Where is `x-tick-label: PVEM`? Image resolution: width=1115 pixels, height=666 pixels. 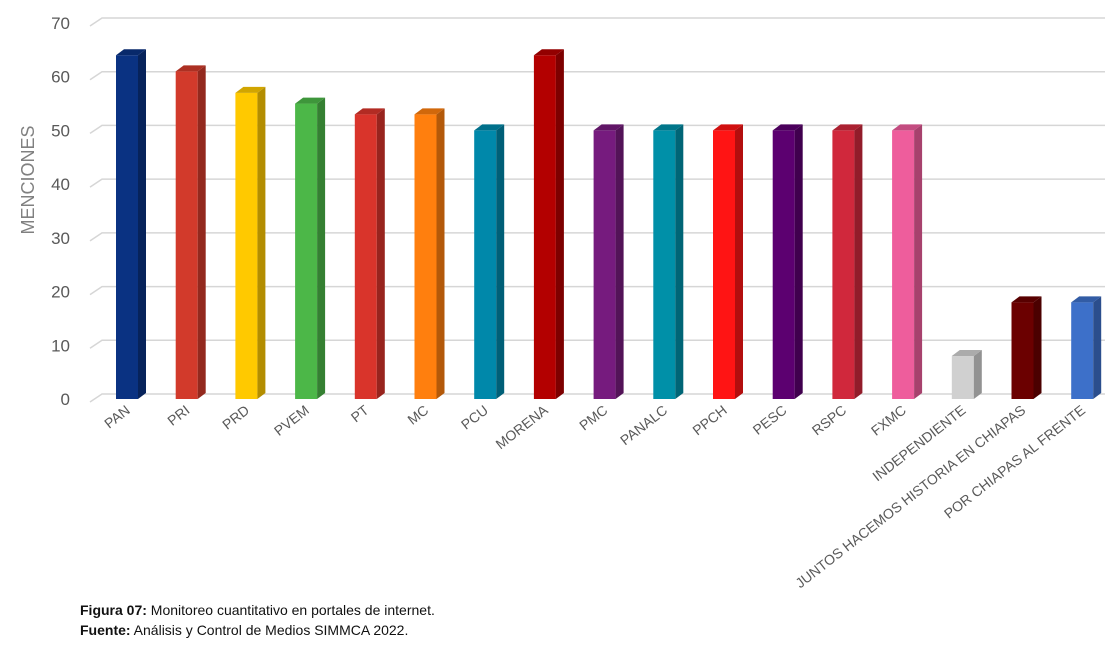 x-tick-label: PVEM is located at coordinates (291, 420).